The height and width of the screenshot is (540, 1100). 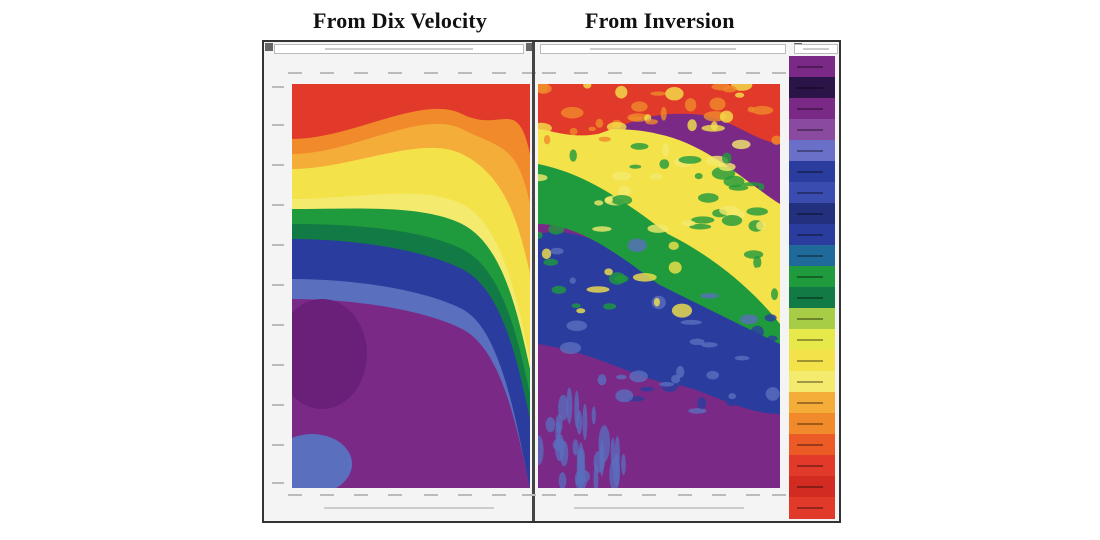 I want to click on left-footer-caption, so click(x=409, y=508).